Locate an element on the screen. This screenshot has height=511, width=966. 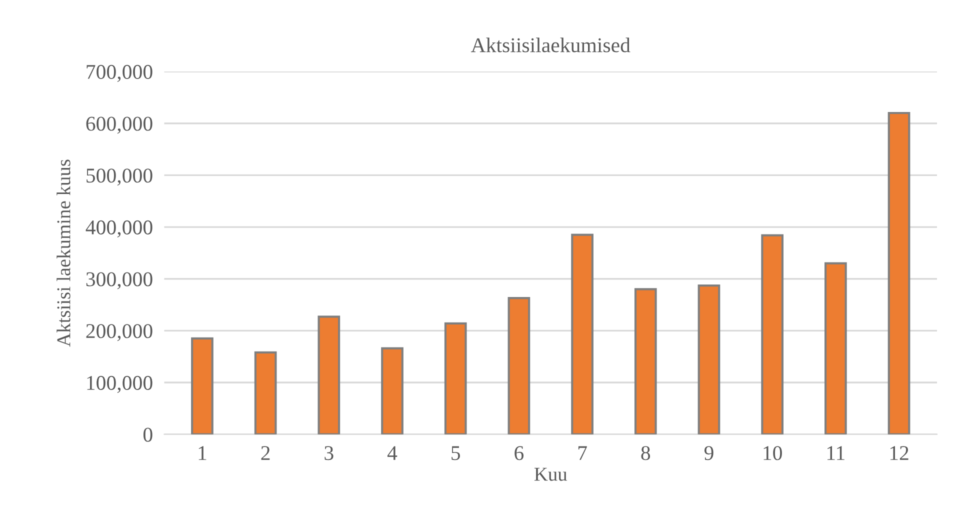
y-tick-label: 100,000 is located at coordinates (119, 384).